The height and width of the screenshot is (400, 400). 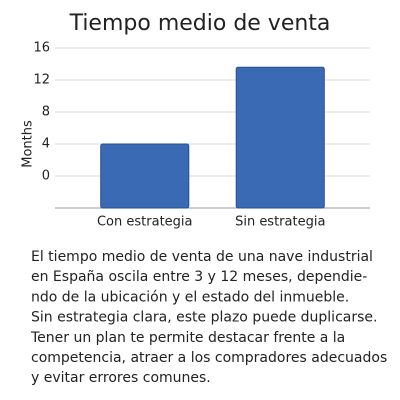 What do you see at coordinates (41, 48) in the screenshot?
I see `y-tick-label: 16` at bounding box center [41, 48].